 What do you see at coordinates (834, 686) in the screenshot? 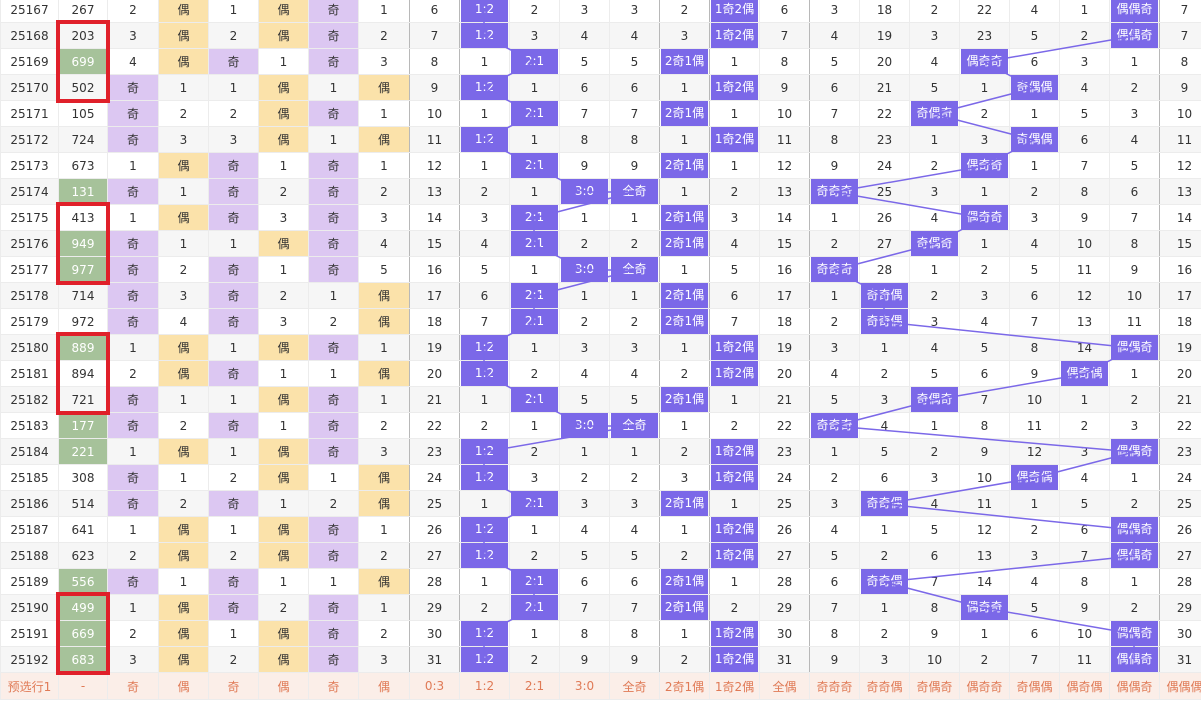
I see `preselect-option: 奇奇奇` at bounding box center [834, 686].